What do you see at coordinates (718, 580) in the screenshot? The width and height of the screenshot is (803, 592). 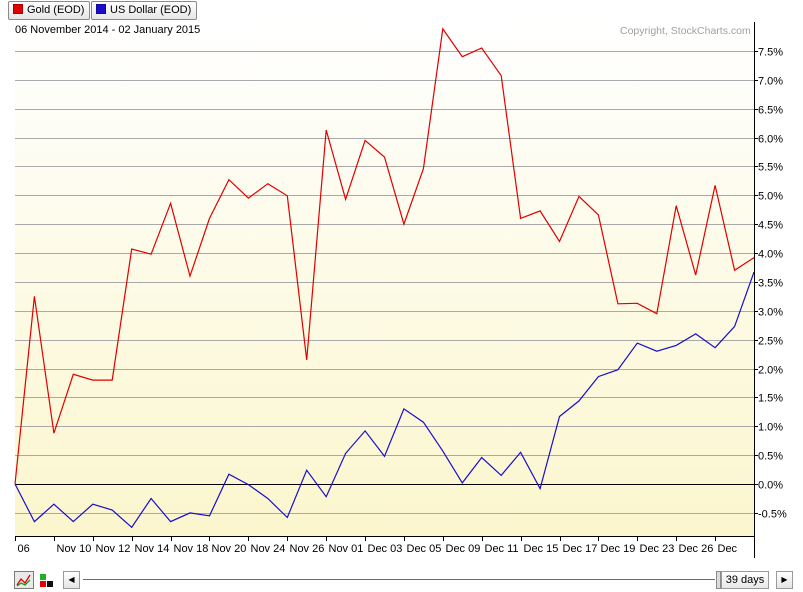 I see `date-scroll-handle` at bounding box center [718, 580].